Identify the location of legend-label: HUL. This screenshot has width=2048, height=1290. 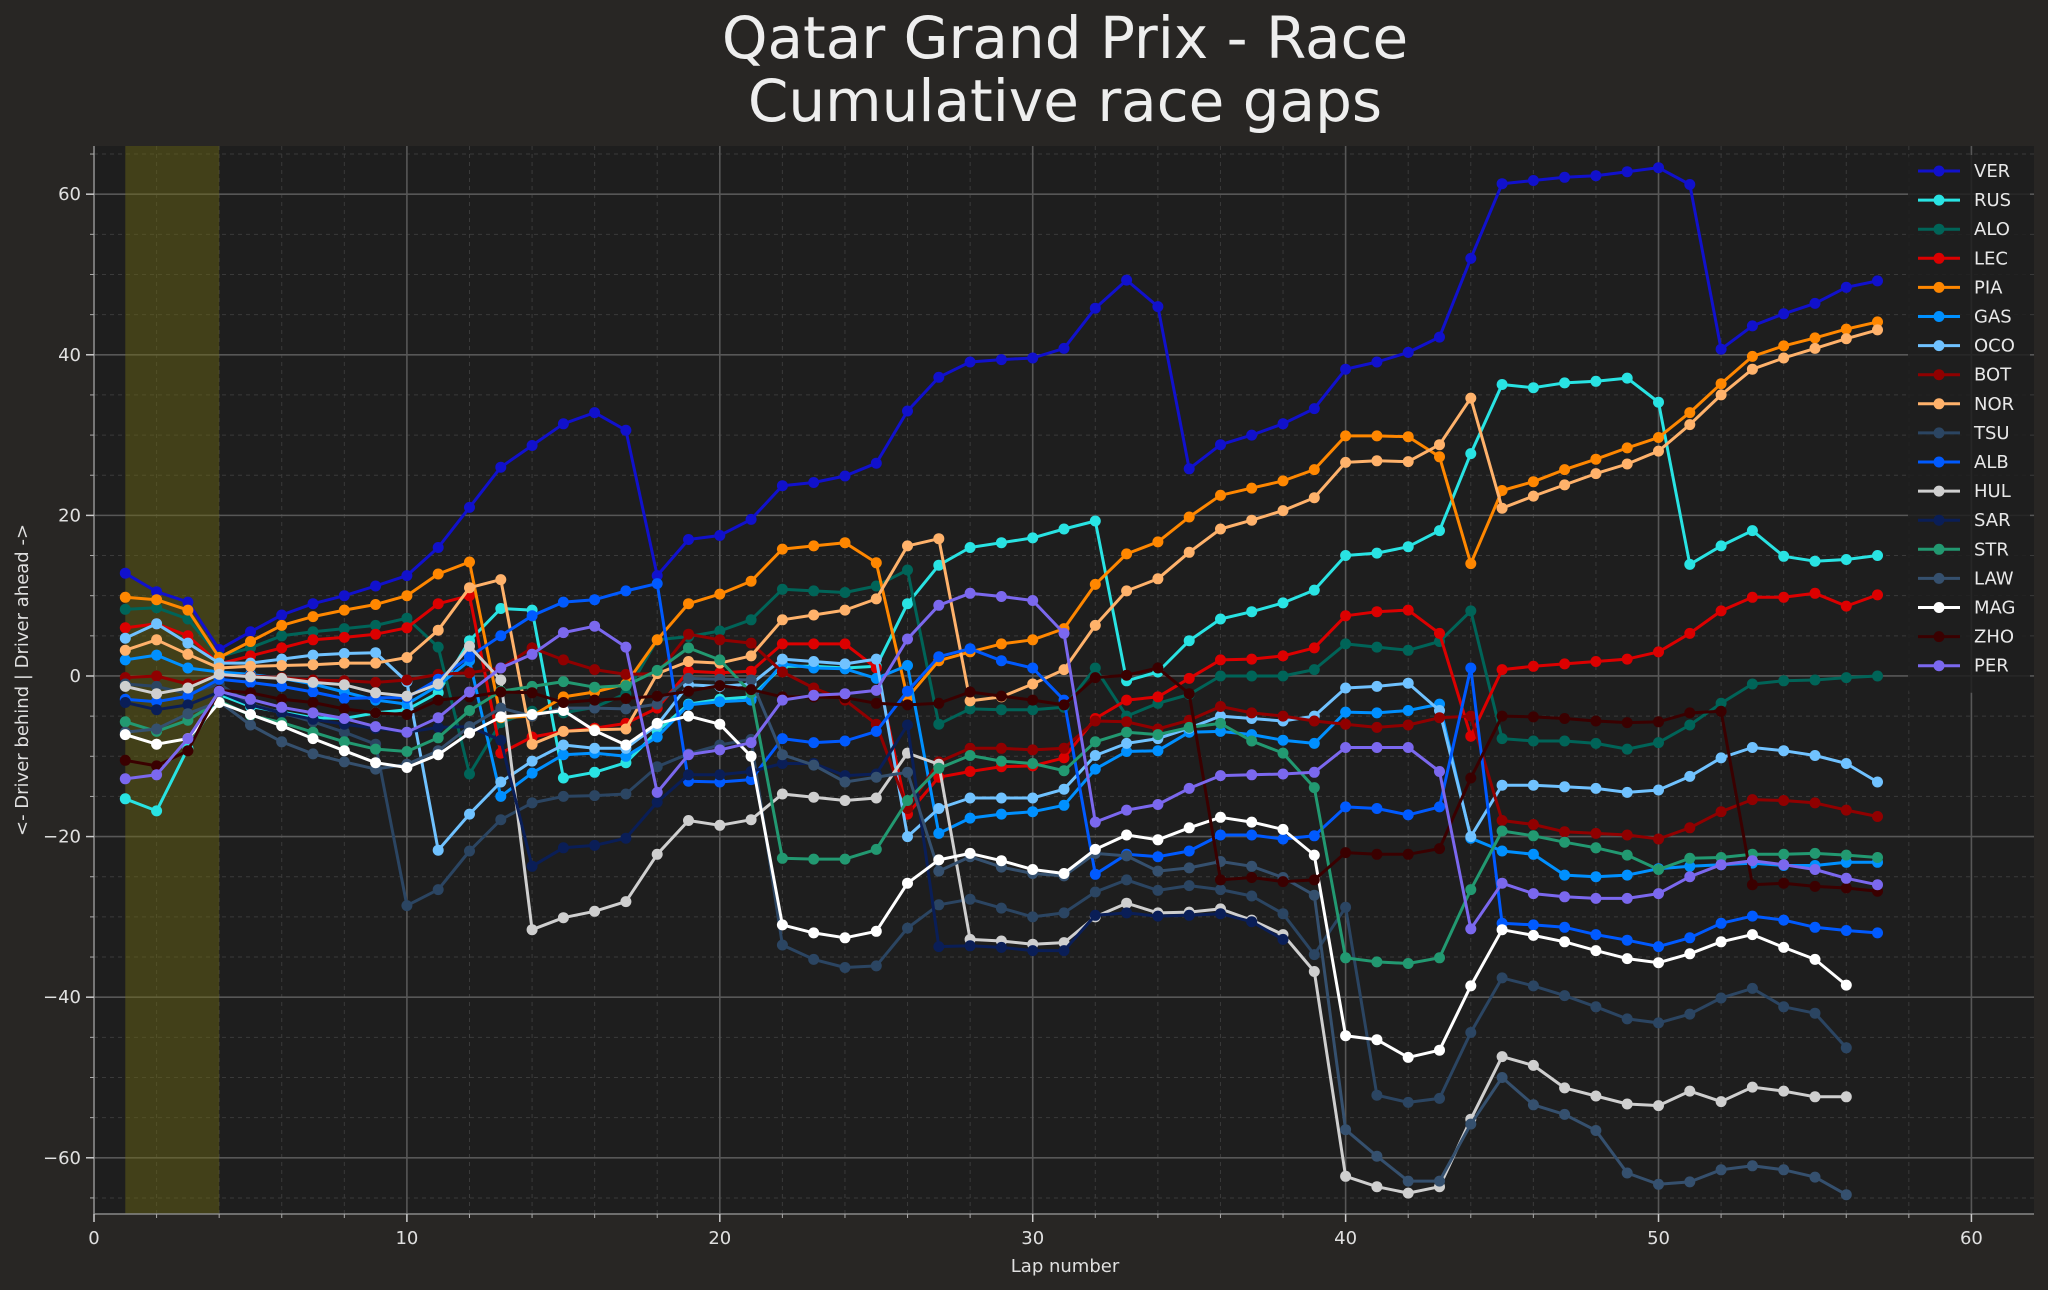
(1992, 491).